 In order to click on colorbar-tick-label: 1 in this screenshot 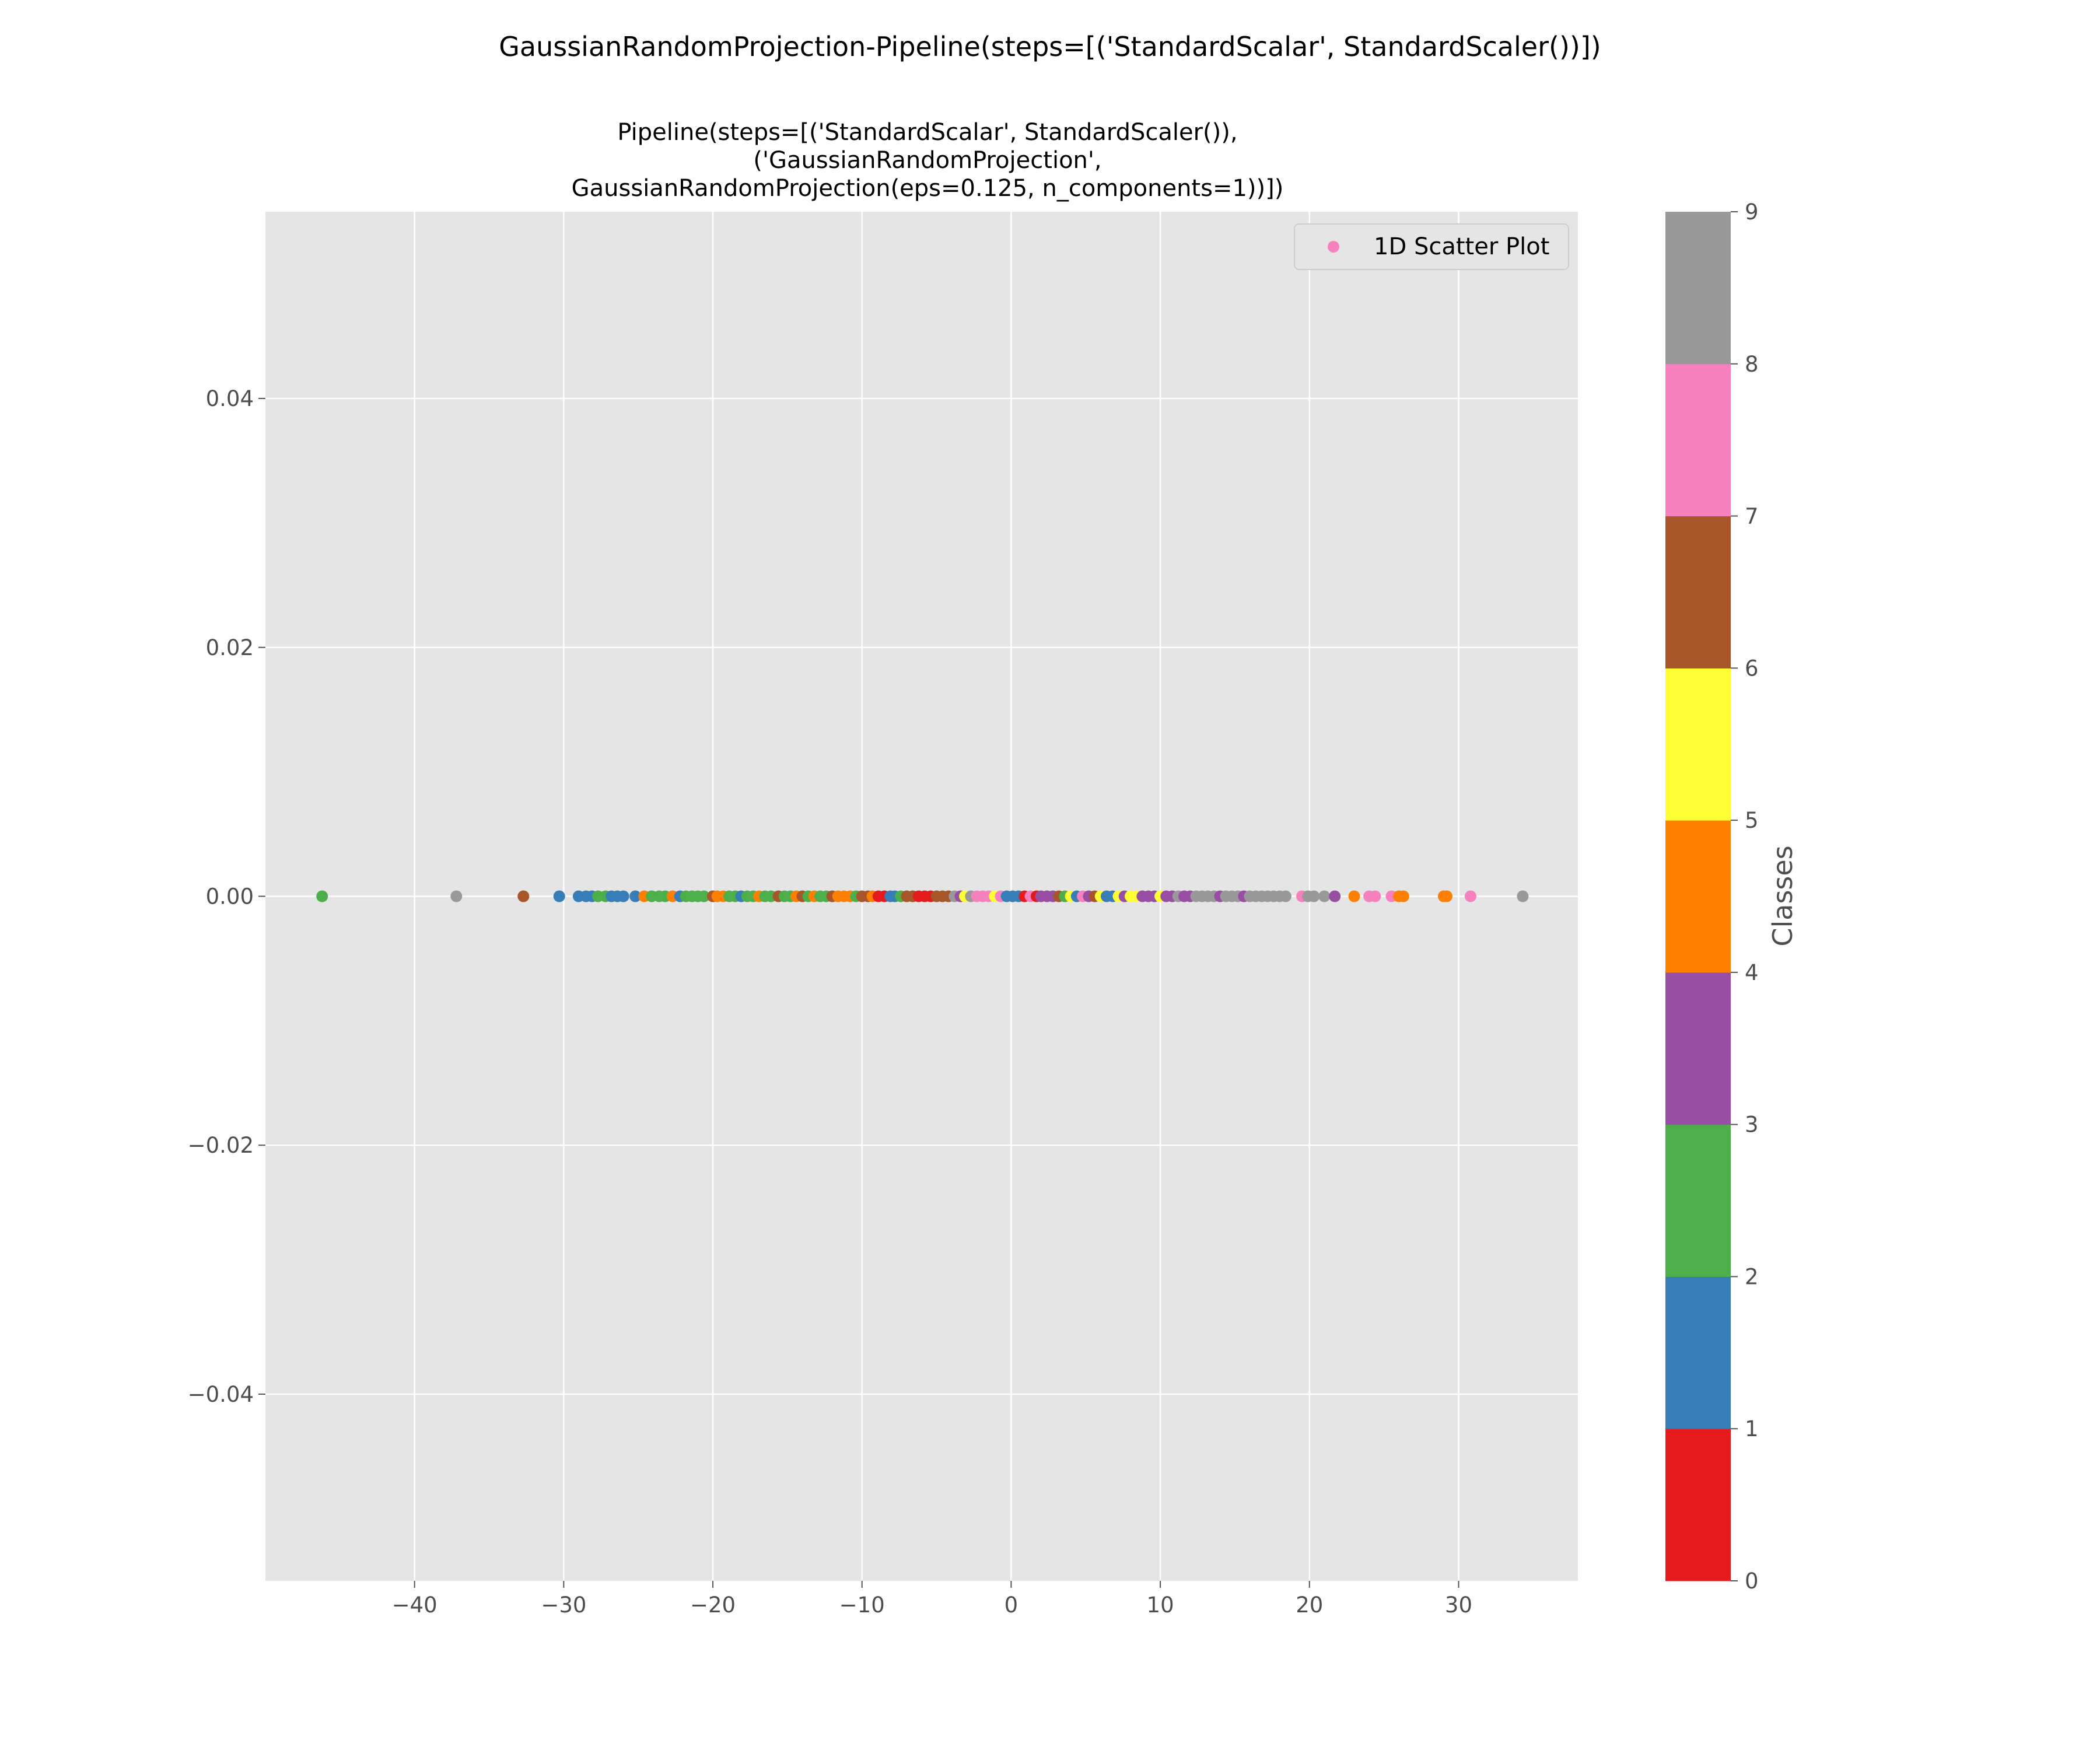, I will do `click(1752, 1428)`.